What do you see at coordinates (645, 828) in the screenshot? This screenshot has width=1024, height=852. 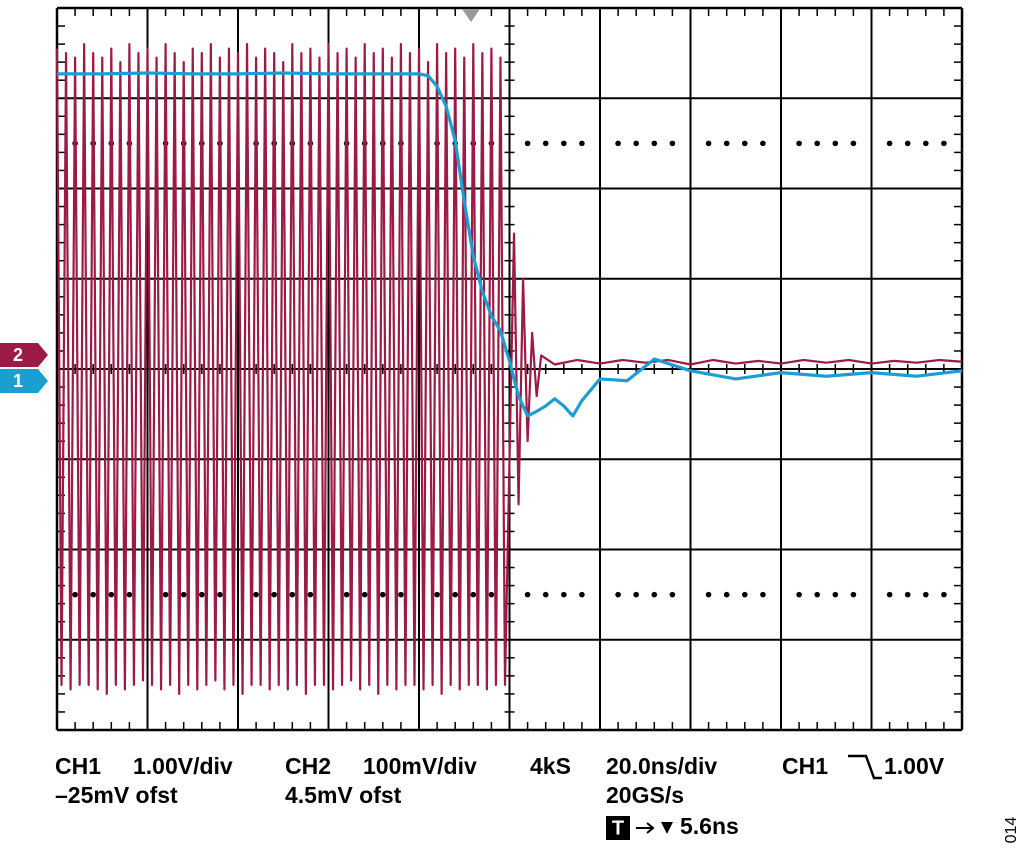 I see `arrow-icon` at bounding box center [645, 828].